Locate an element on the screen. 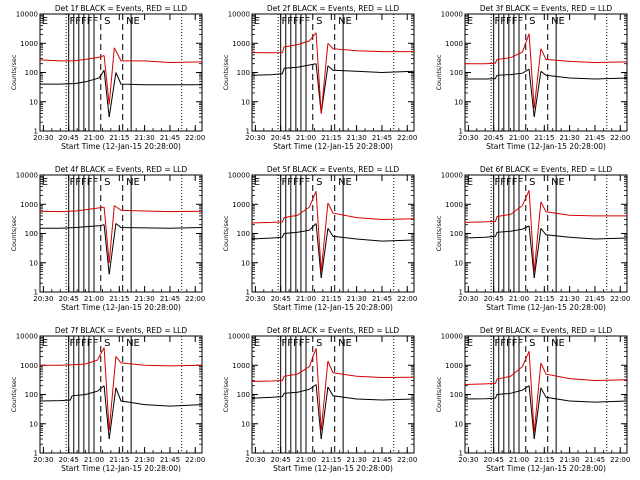  panel-title: Det 6f BLACK = Events, RED = LLD is located at coordinates (546, 169).